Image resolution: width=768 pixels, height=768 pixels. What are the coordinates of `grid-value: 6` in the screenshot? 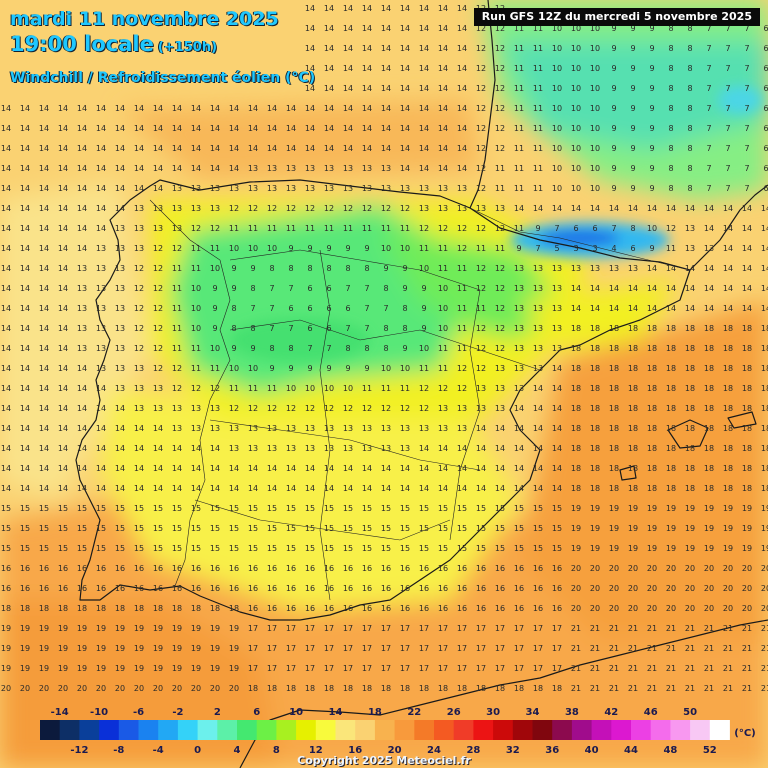 It's located at (309, 328).